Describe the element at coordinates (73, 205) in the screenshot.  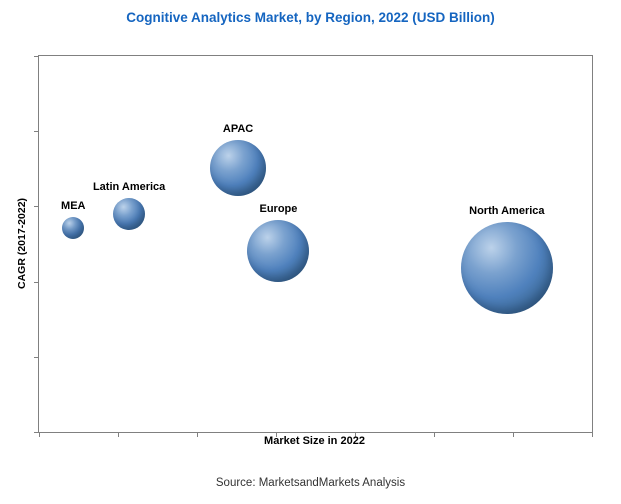
I see `bubble-label-mea: MEA` at that location.